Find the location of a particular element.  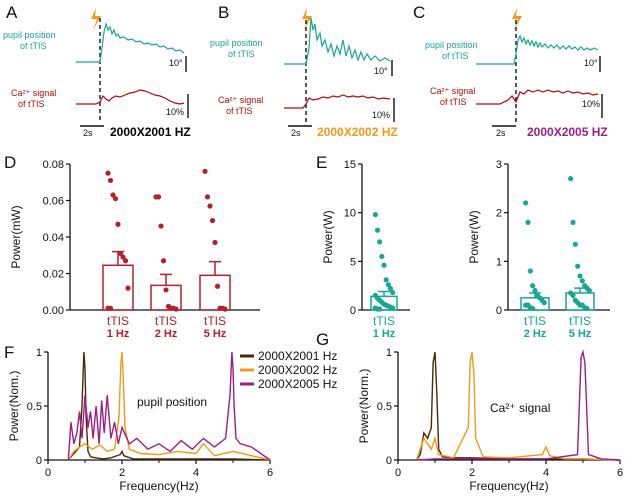

time-scale-c: 2s is located at coordinates (501, 133).